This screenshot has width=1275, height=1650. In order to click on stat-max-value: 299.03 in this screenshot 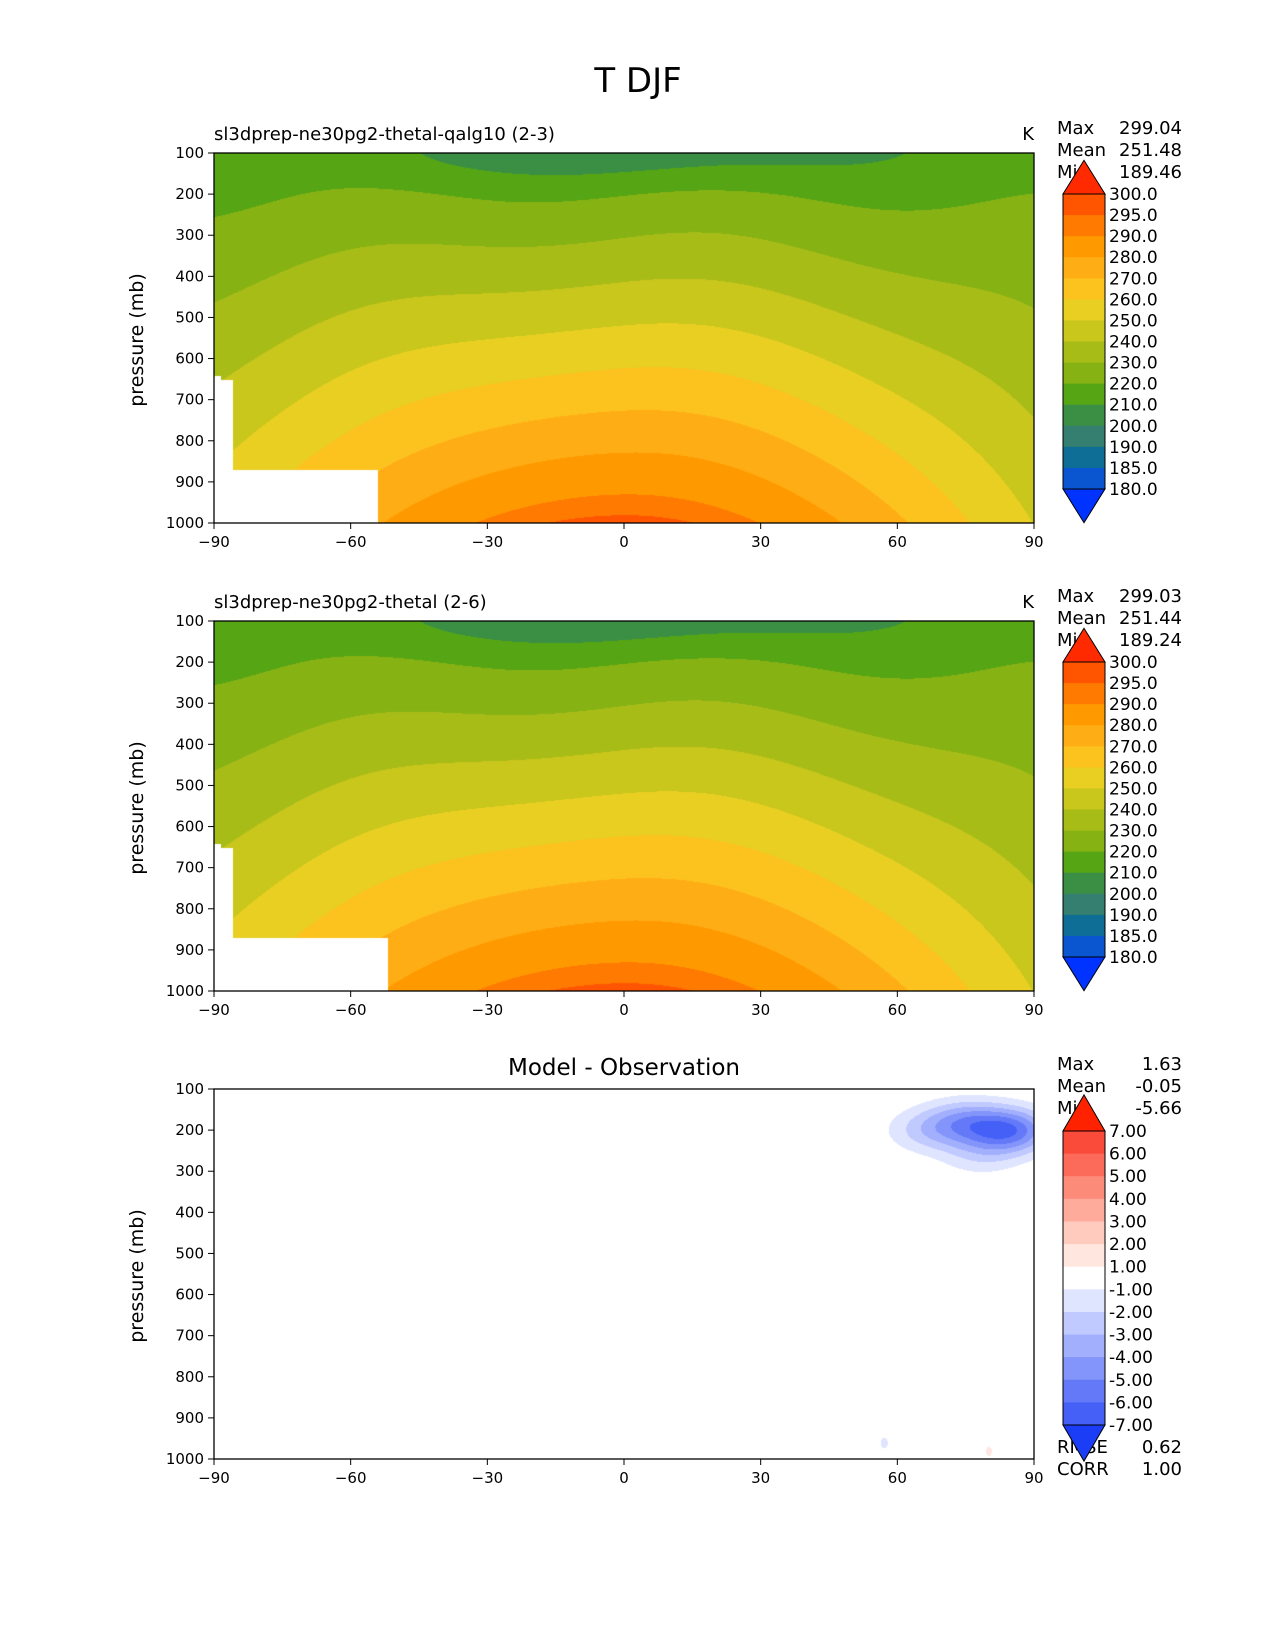, I will do `click(1150, 596)`.